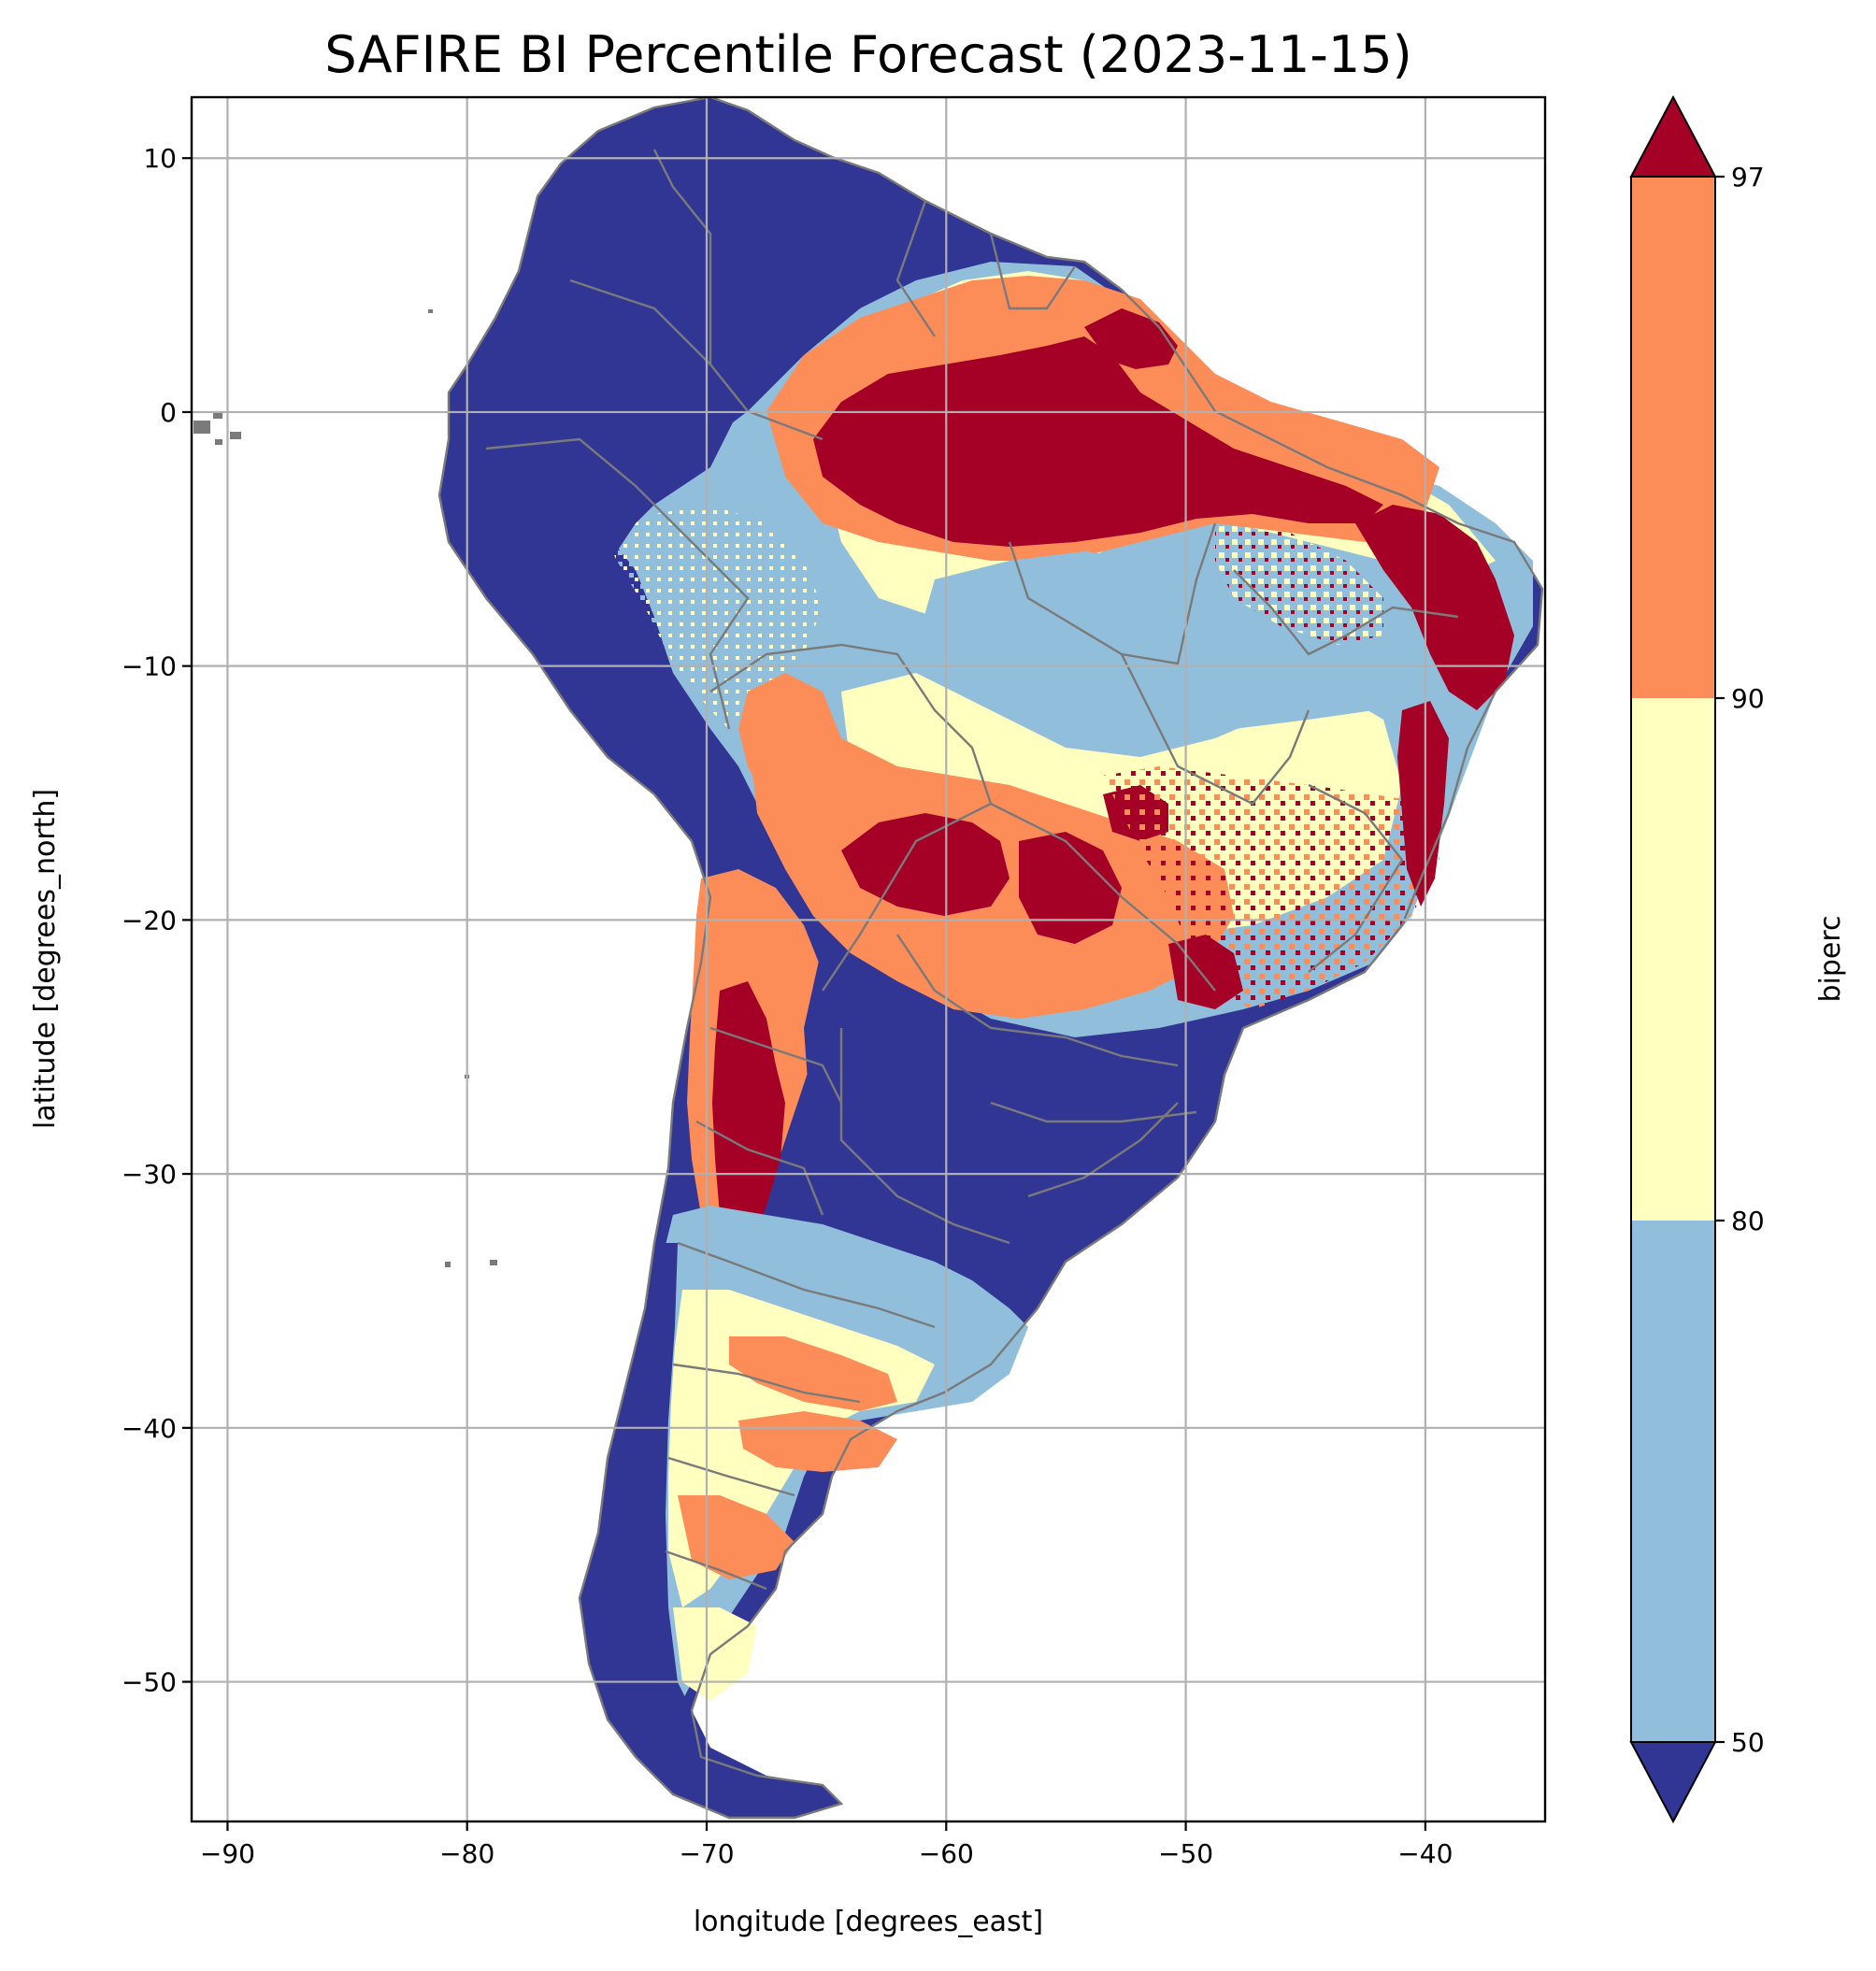 The image size is (1876, 1971). I want to click on colorbar-ticks: 50 80 90 97, so click(1740, 960).